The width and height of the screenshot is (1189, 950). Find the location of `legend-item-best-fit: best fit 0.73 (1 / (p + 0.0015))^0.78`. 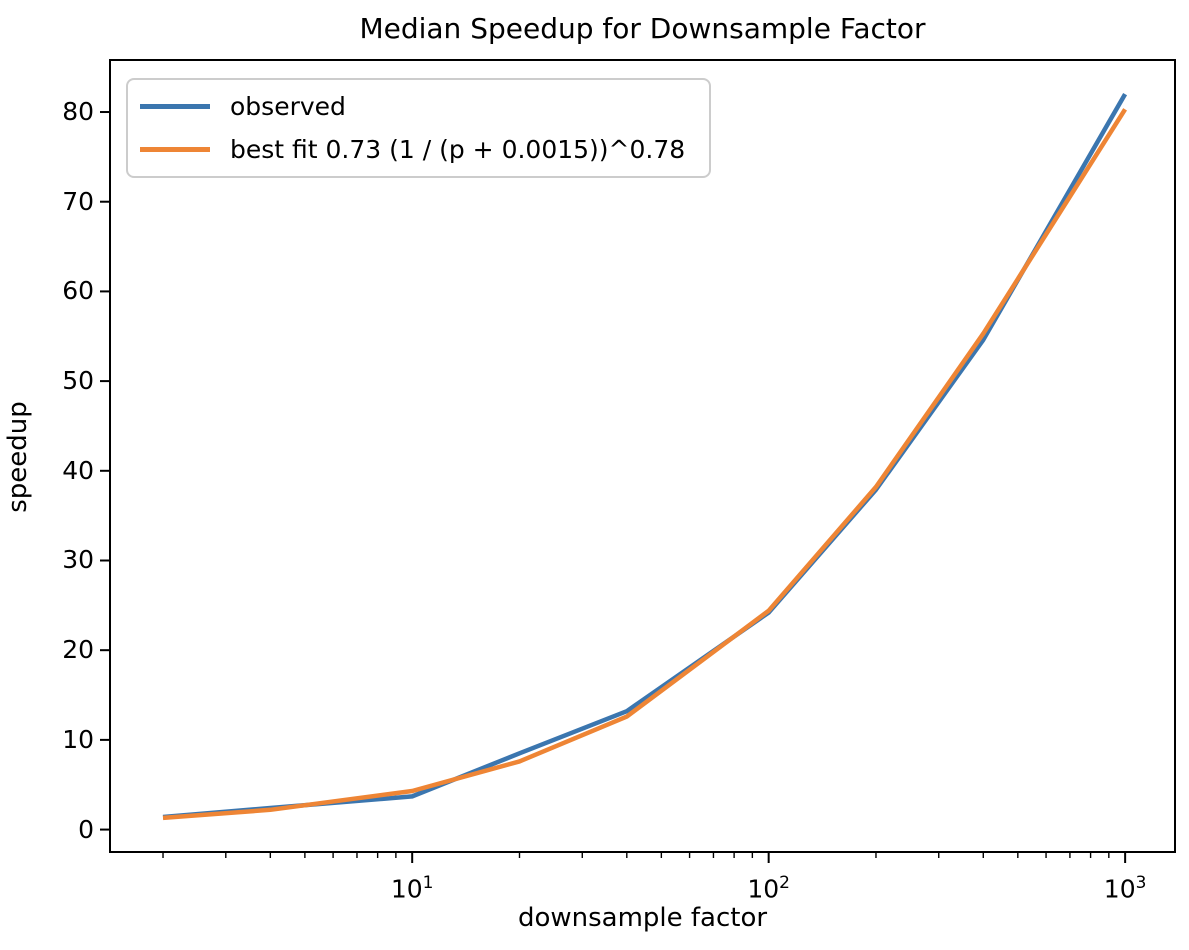

legend-item-best-fit: best fit 0.73 (1 / (p + 0.0015))^0.78 is located at coordinates (412, 149).